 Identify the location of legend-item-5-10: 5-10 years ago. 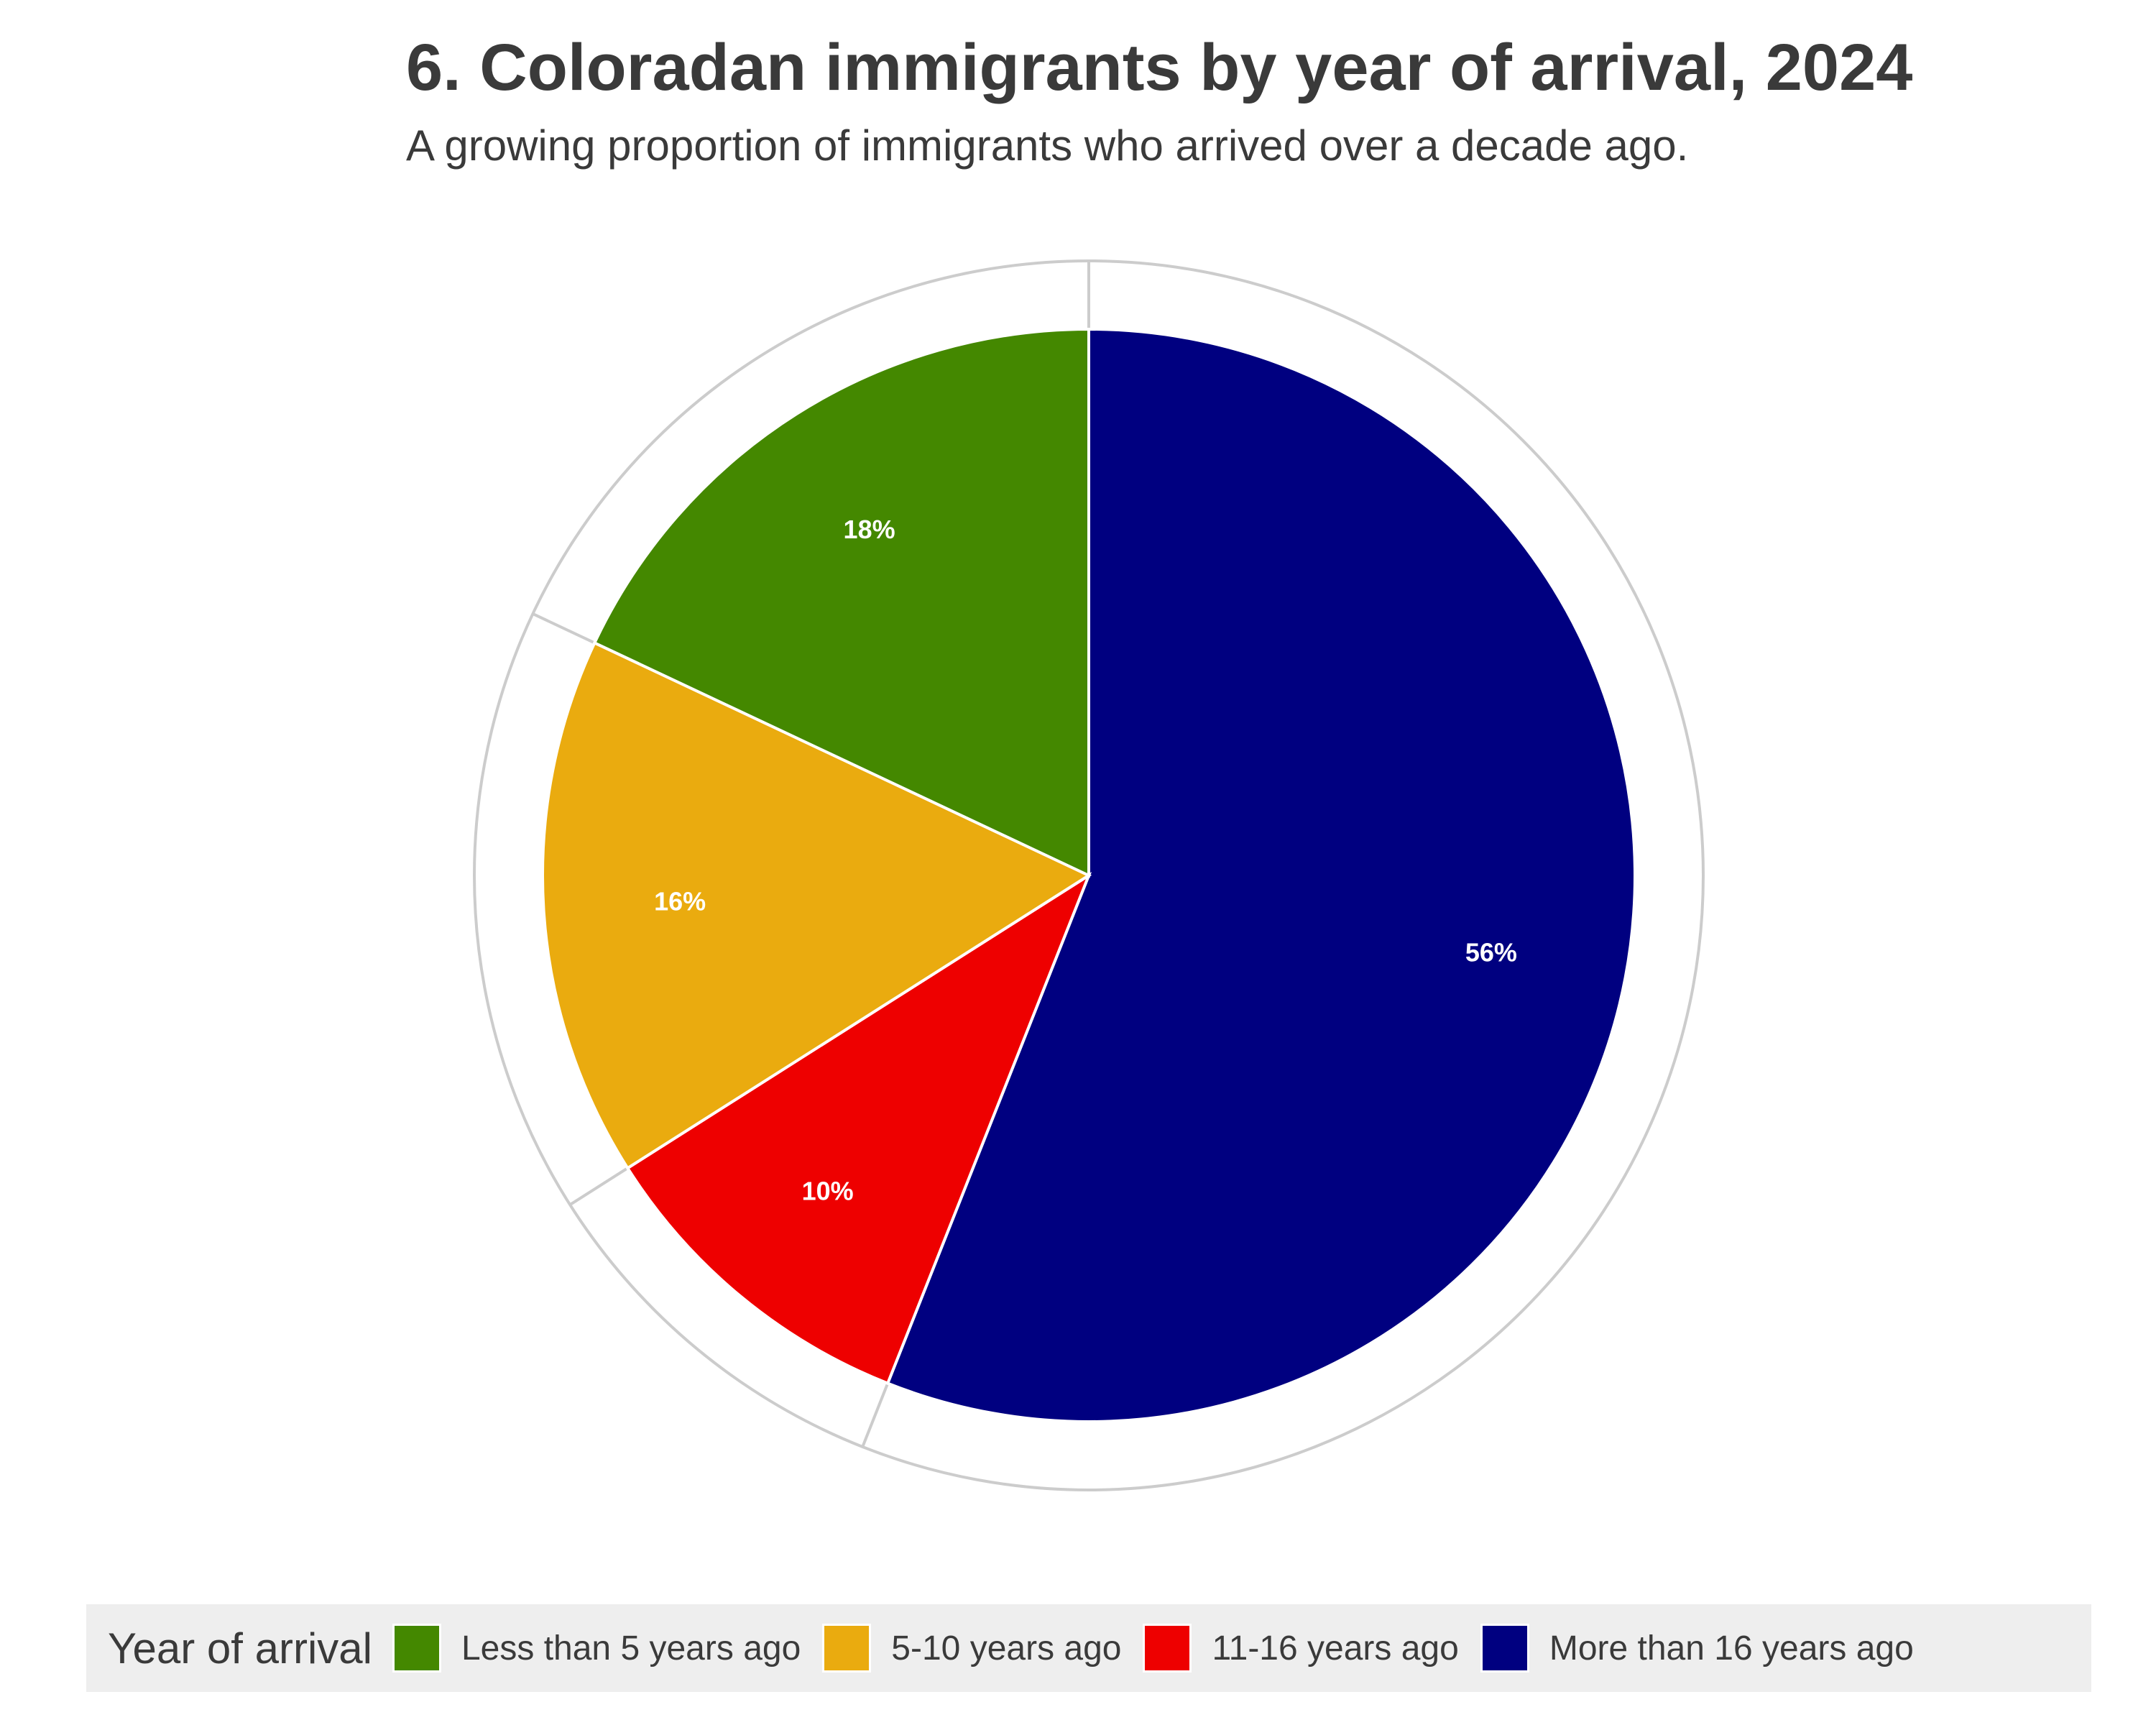
(971, 1648).